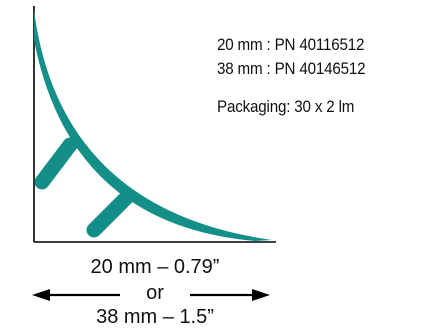 The height and width of the screenshot is (333, 436). Describe the element at coordinates (41, 295) in the screenshot. I see `left-arrow-head` at that location.